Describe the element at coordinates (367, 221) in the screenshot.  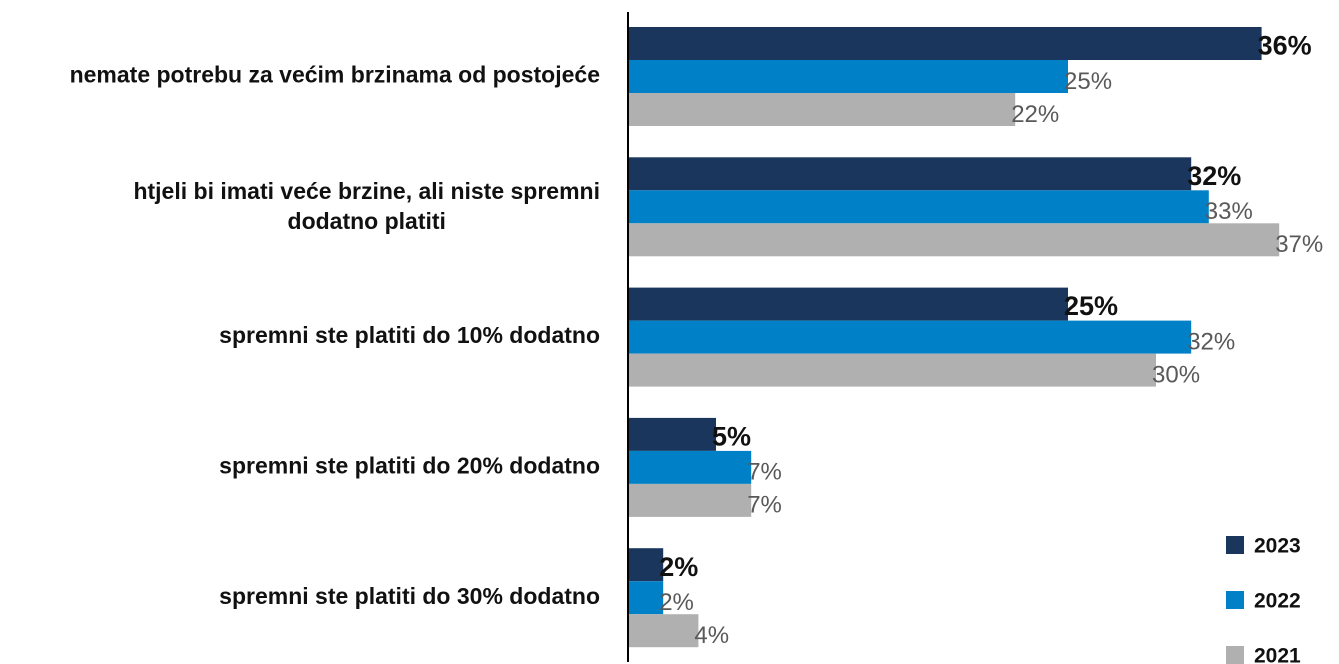
I see `category-label-line: dodatno platiti` at that location.